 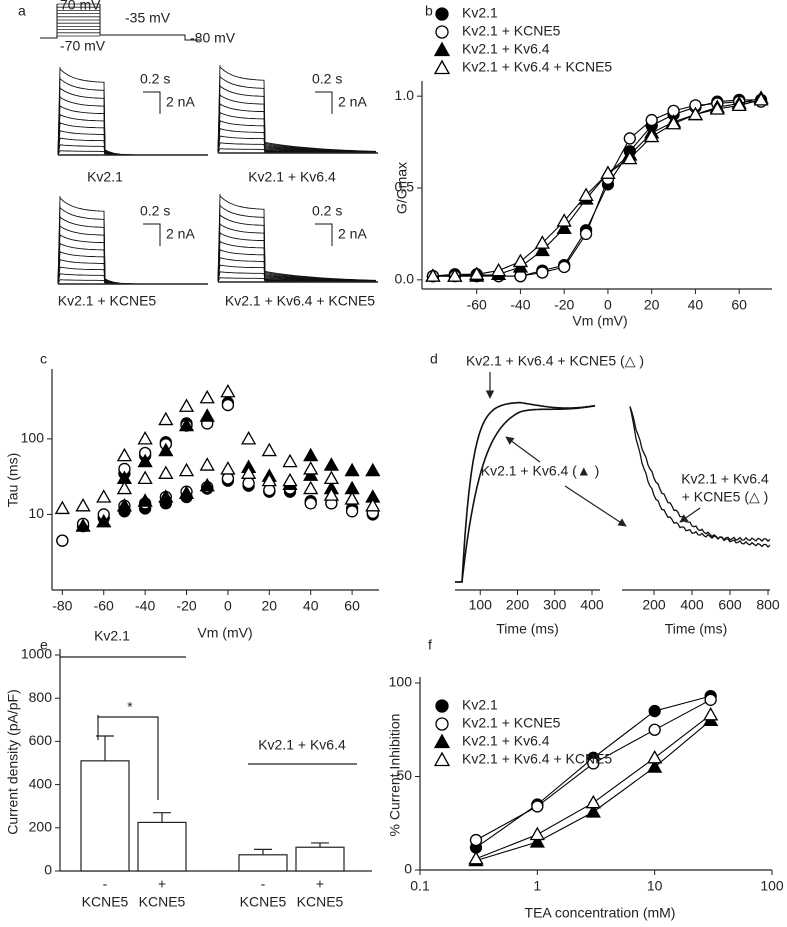 What do you see at coordinates (36, 513) in the screenshot?
I see `y-tick-label: 10` at bounding box center [36, 513].